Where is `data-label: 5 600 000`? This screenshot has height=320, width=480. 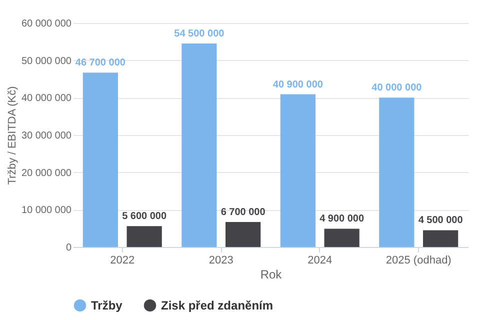
data-label: 5 600 000 is located at coordinates (144, 216).